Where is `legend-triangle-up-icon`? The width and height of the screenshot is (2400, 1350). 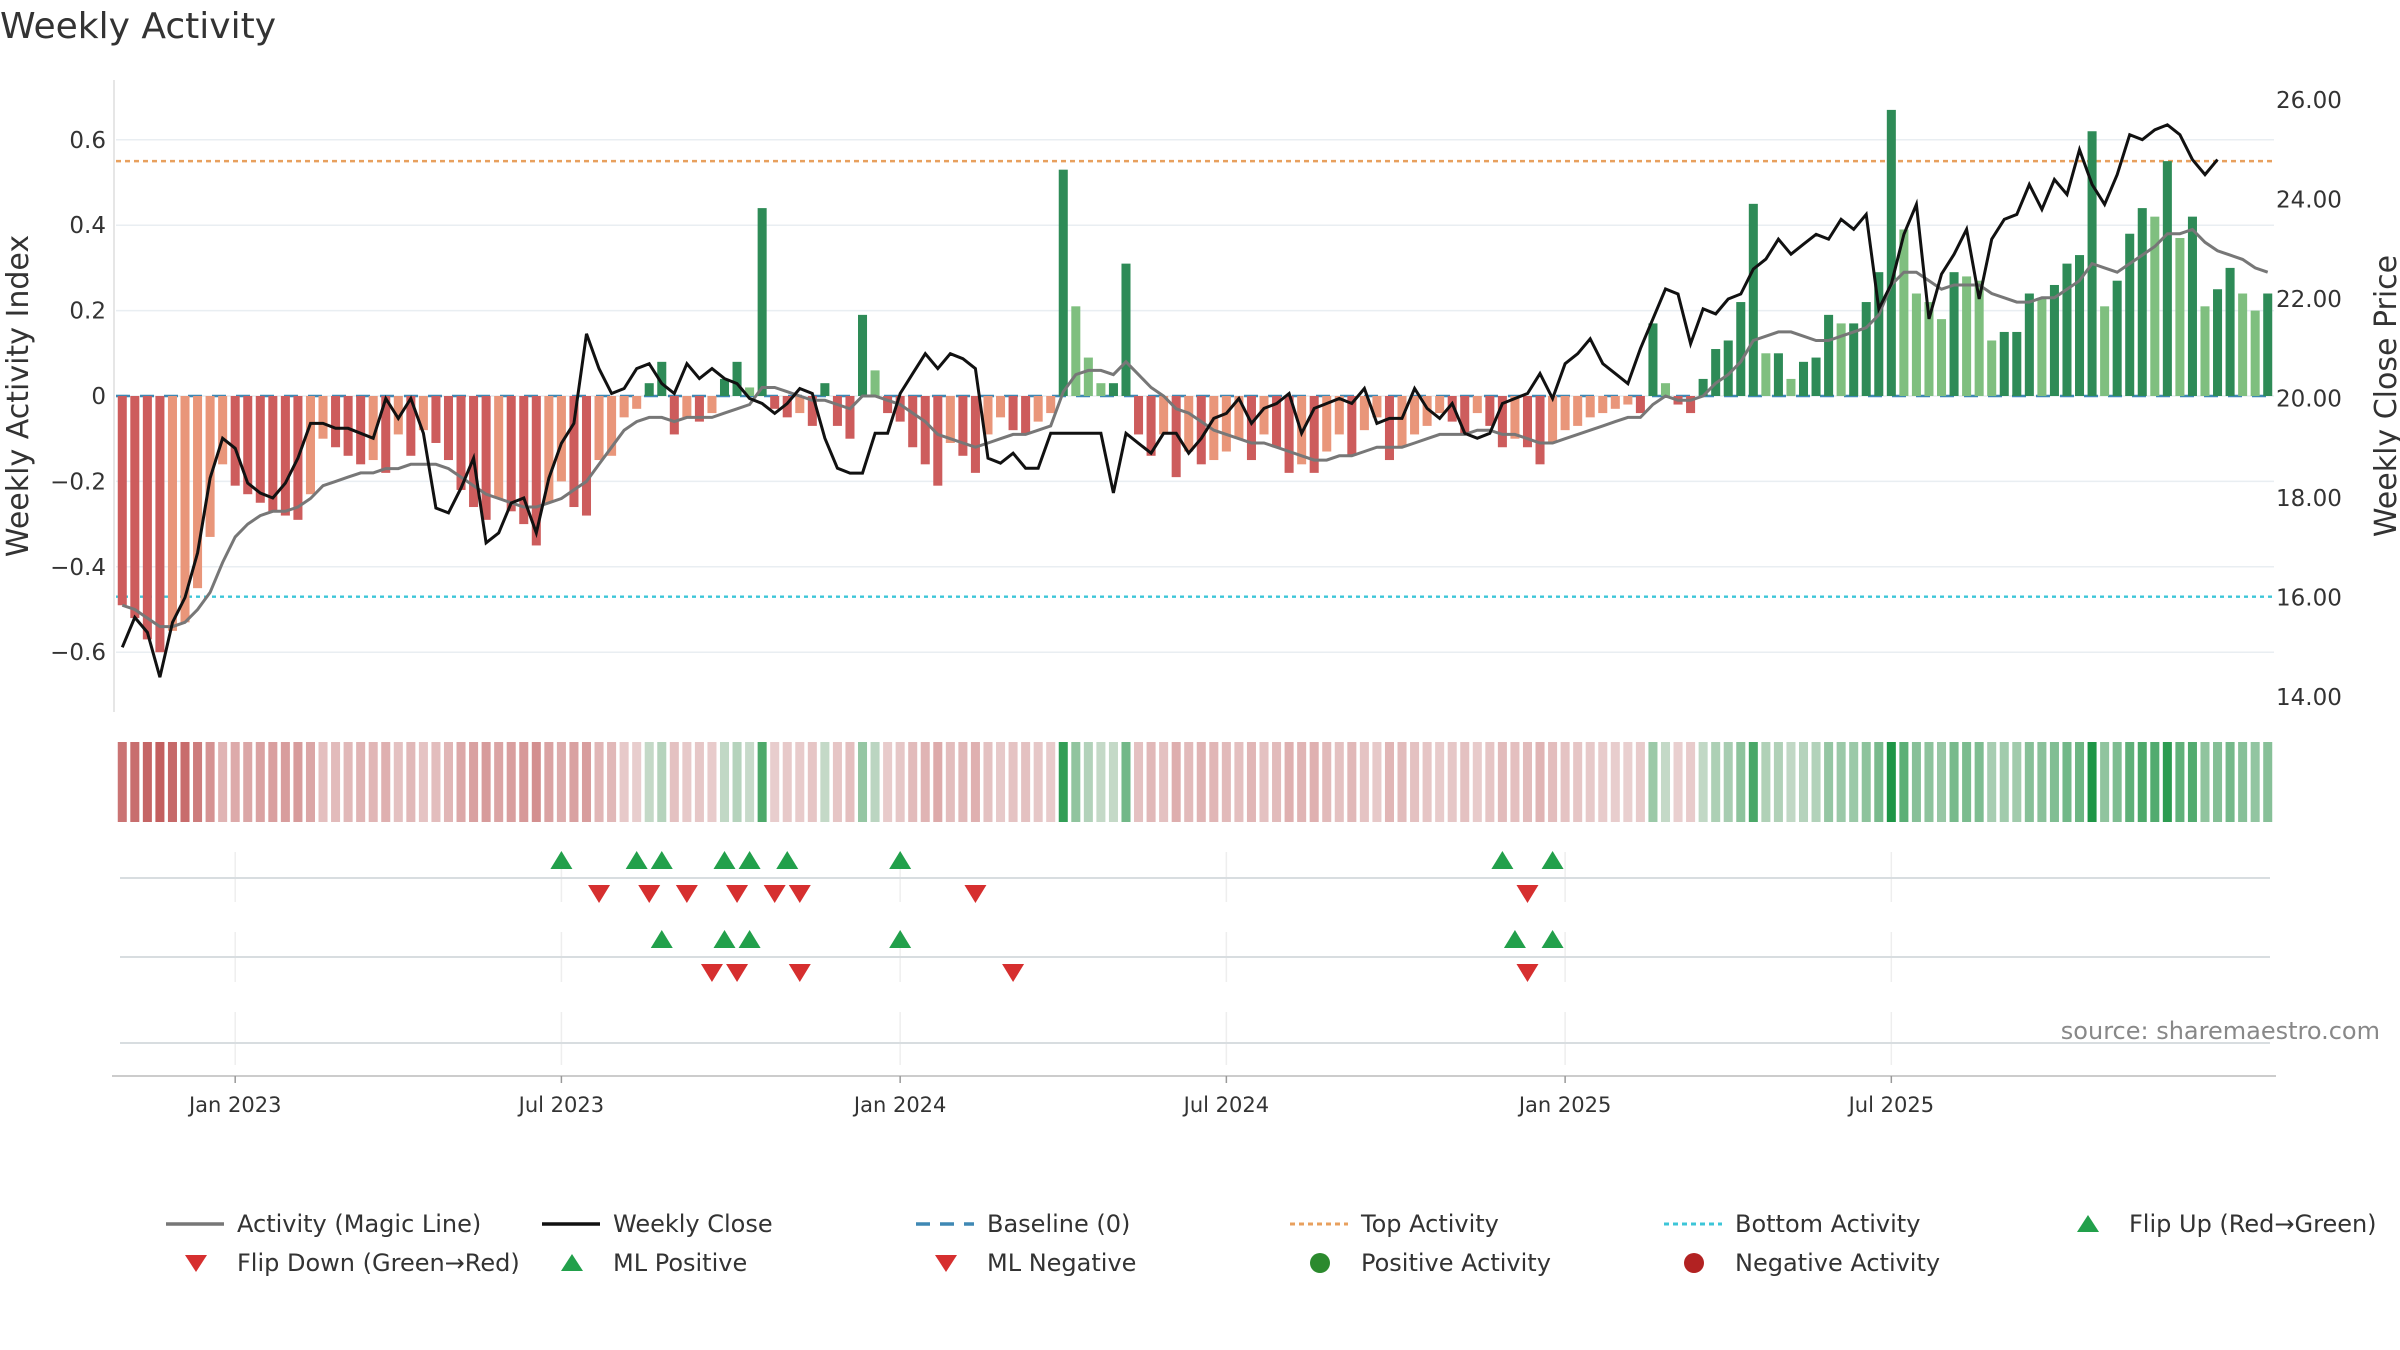
legend-triangle-up-icon is located at coordinates (572, 1262).